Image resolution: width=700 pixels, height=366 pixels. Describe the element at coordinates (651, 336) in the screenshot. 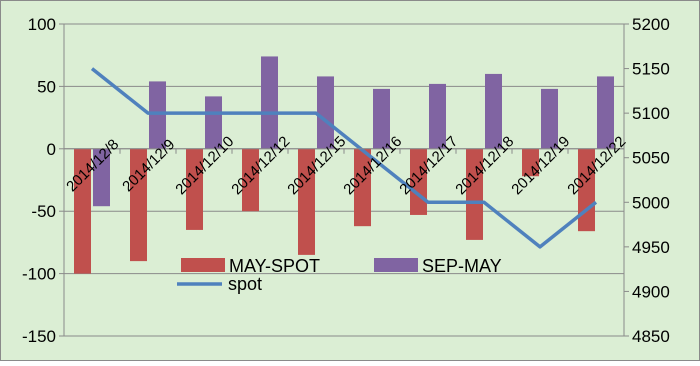

I see `y-right-tick-label: 4850` at that location.